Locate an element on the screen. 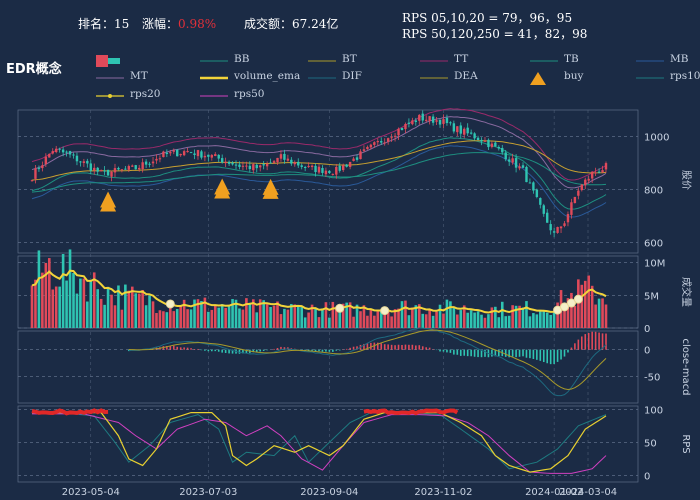 This screenshot has height=500, width=700. dif-line is located at coordinates (367, 362).